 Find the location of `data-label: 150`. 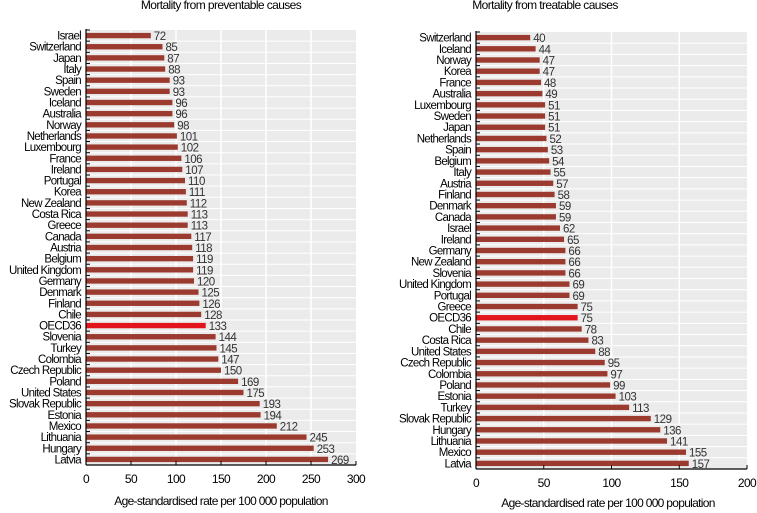

data-label: 150 is located at coordinates (233, 372).